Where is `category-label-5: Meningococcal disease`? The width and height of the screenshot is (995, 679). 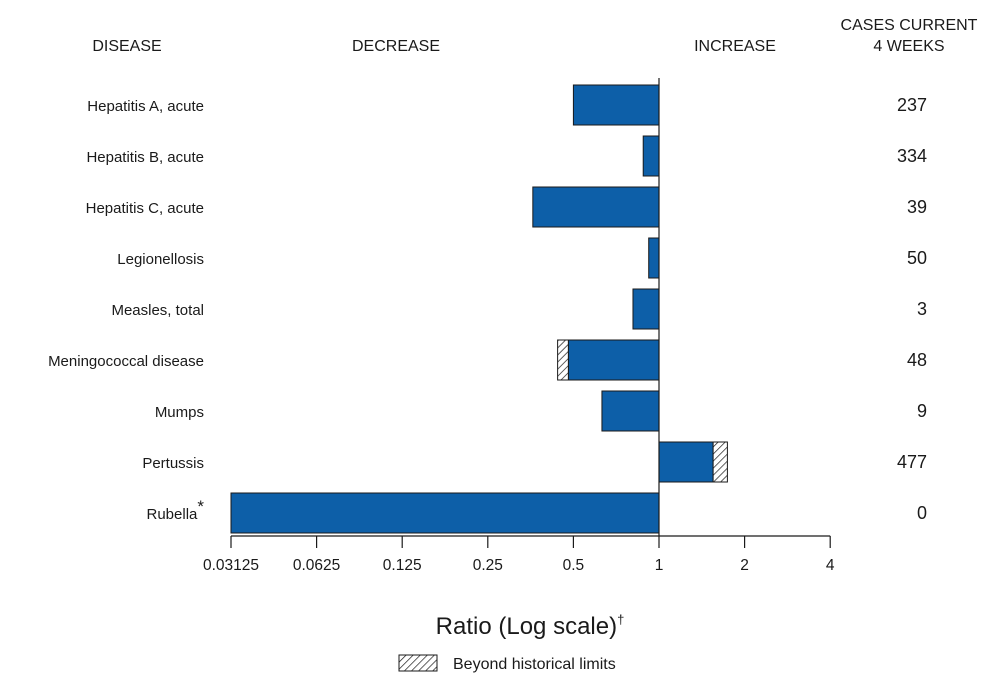
category-label-5: Meningococcal disease is located at coordinates (126, 361).